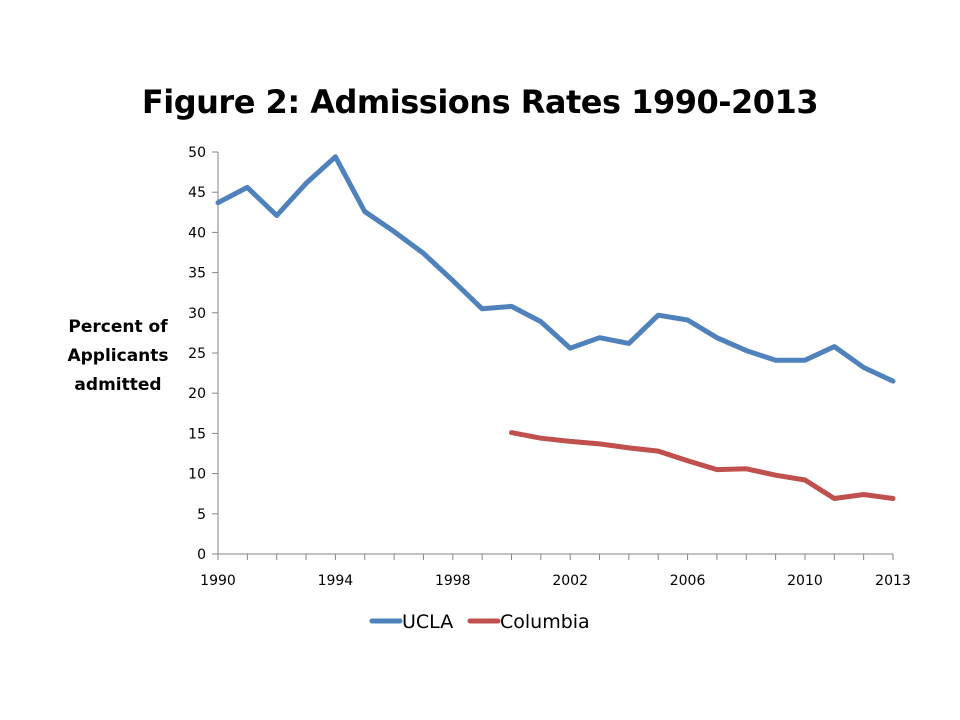 The width and height of the screenshot is (960, 720). I want to click on series-line-columbia, so click(702, 465).